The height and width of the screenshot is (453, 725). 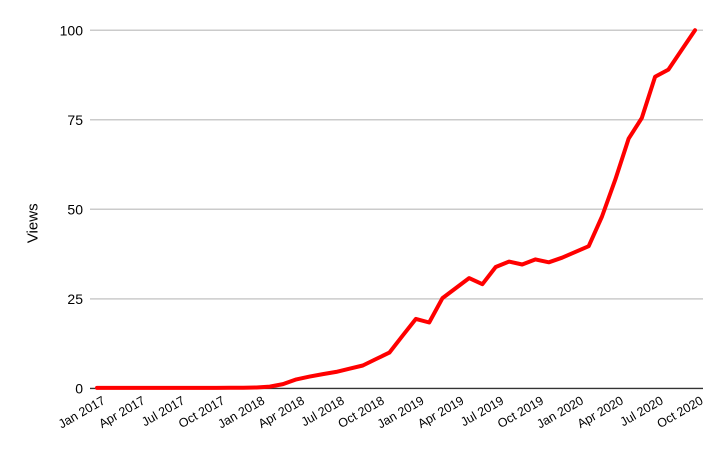 I want to click on svg-text: 75, so click(x=75, y=120).